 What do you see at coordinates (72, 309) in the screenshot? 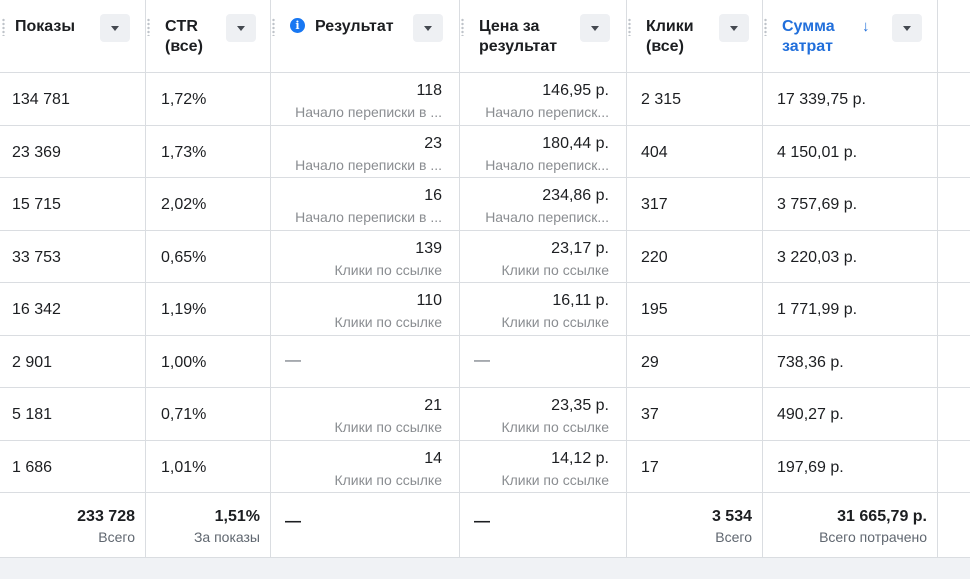
I see `cell-impressions: 16 342` at bounding box center [72, 309].